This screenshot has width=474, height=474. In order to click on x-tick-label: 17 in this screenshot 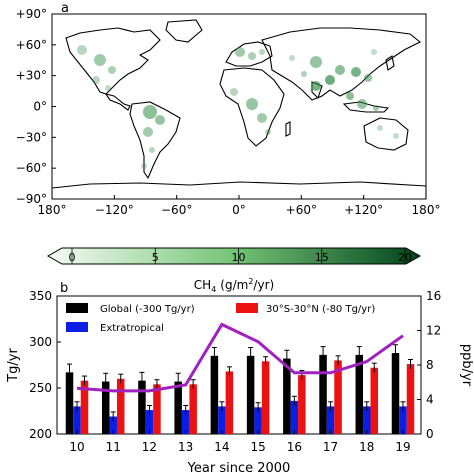, I will do `click(330, 447)`.